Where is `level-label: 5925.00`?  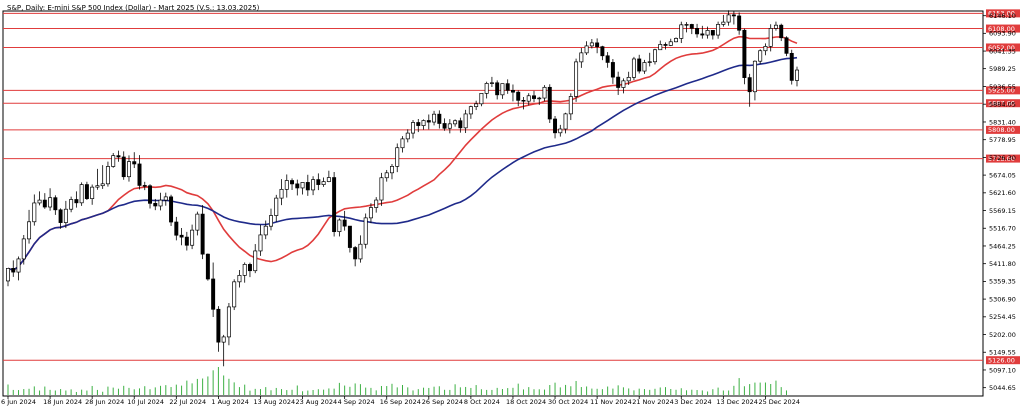
level-label: 5925.00 is located at coordinates (1001, 91).